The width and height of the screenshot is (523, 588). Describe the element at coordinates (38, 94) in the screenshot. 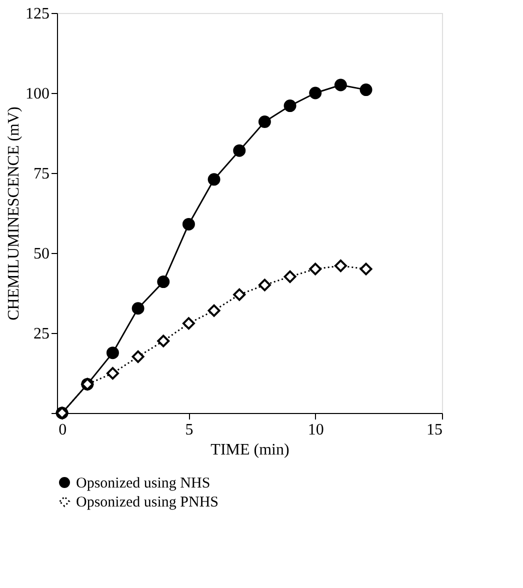

I see `y-tick-label: 100` at that location.